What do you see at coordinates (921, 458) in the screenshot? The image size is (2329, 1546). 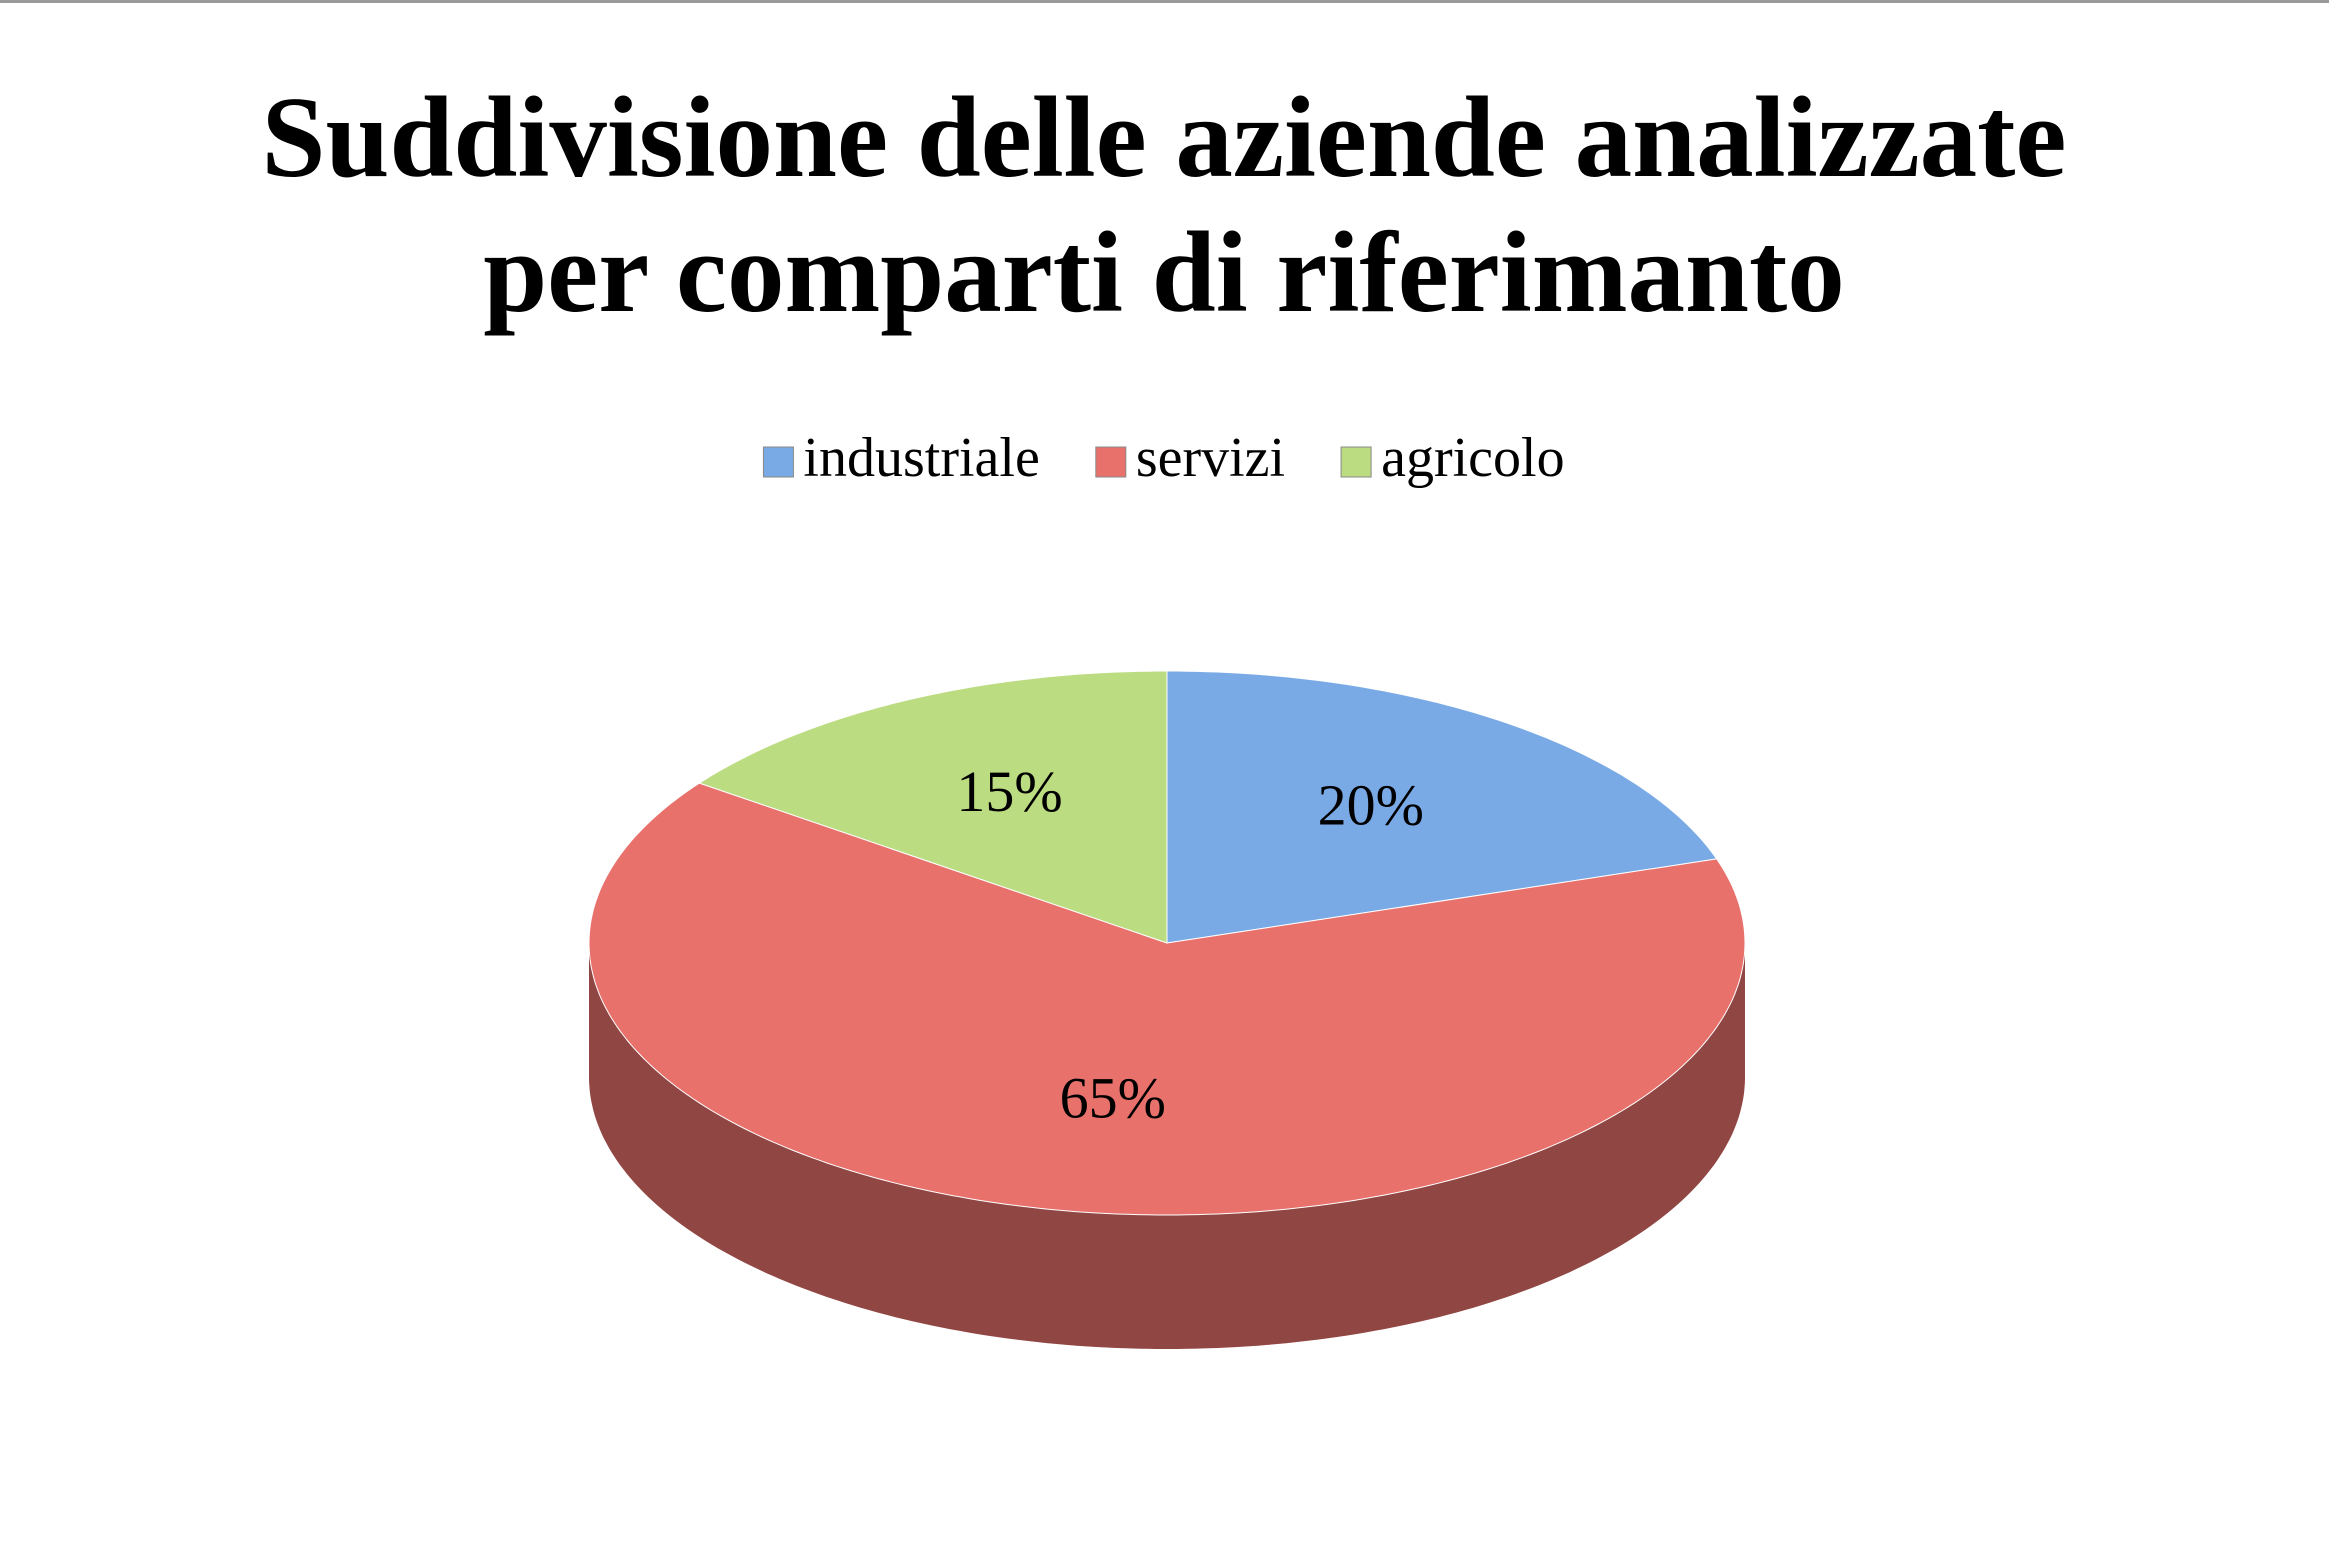 I see `legend-label: industriale` at bounding box center [921, 458].